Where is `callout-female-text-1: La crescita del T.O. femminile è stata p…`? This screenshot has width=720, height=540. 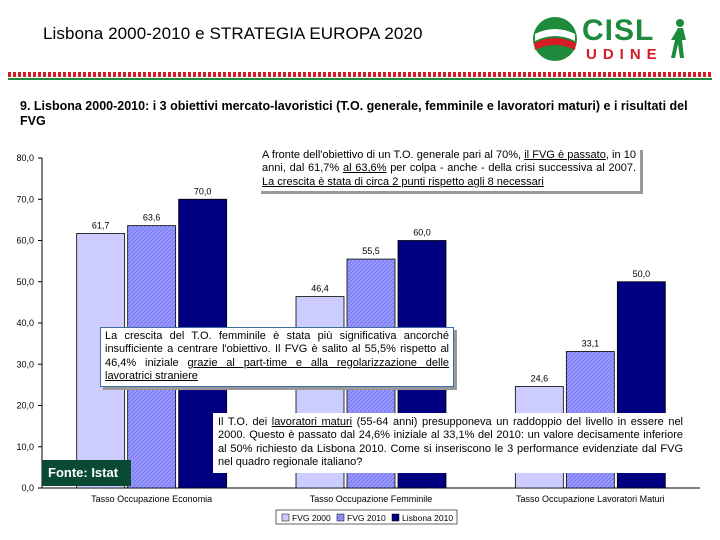 callout-female-text-1: La crescita del T.O. femminile è stata p… is located at coordinates (277, 349).